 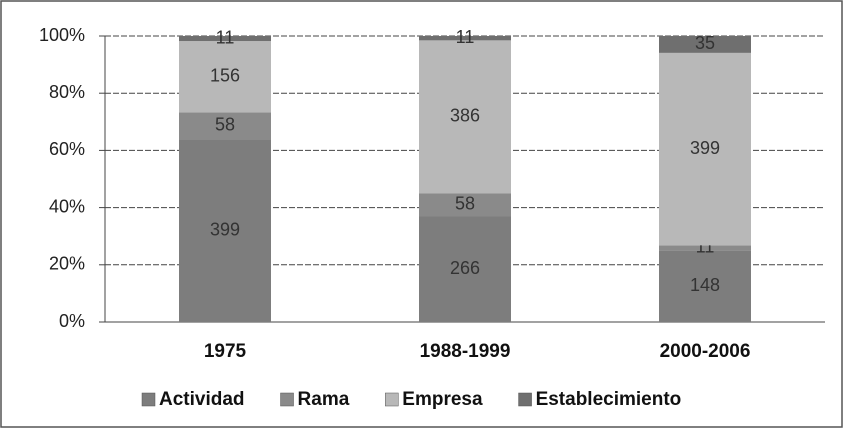 What do you see at coordinates (225, 351) in the screenshot?
I see `x-tick-label: 1975` at bounding box center [225, 351].